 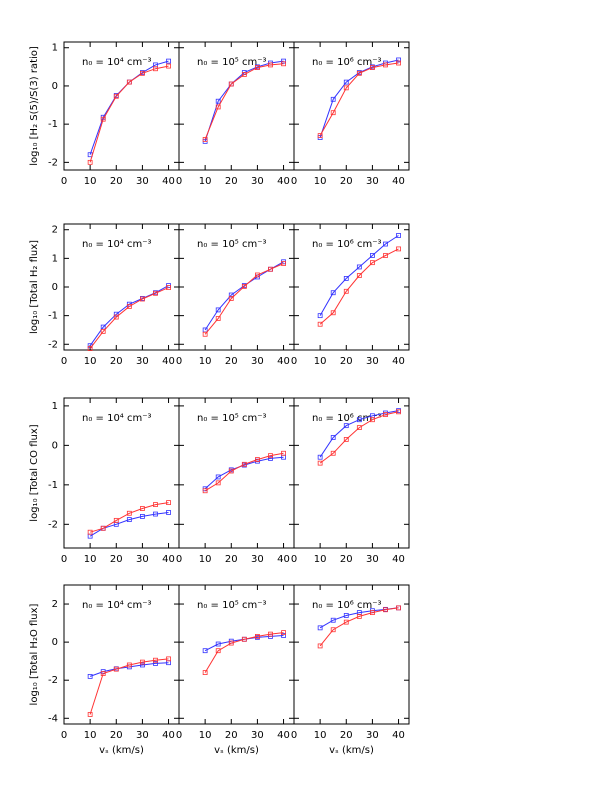 I want to click on y-tick-label: -4, so click(x=53, y=718).